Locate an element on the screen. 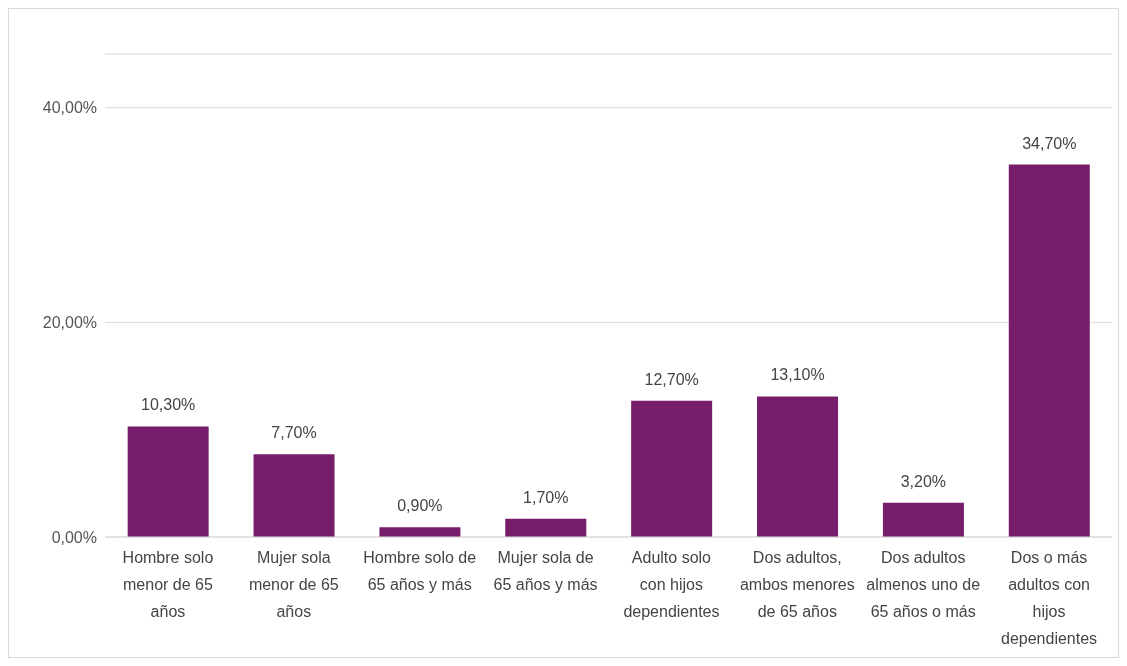  data-label: 34,70% is located at coordinates (1049, 143).